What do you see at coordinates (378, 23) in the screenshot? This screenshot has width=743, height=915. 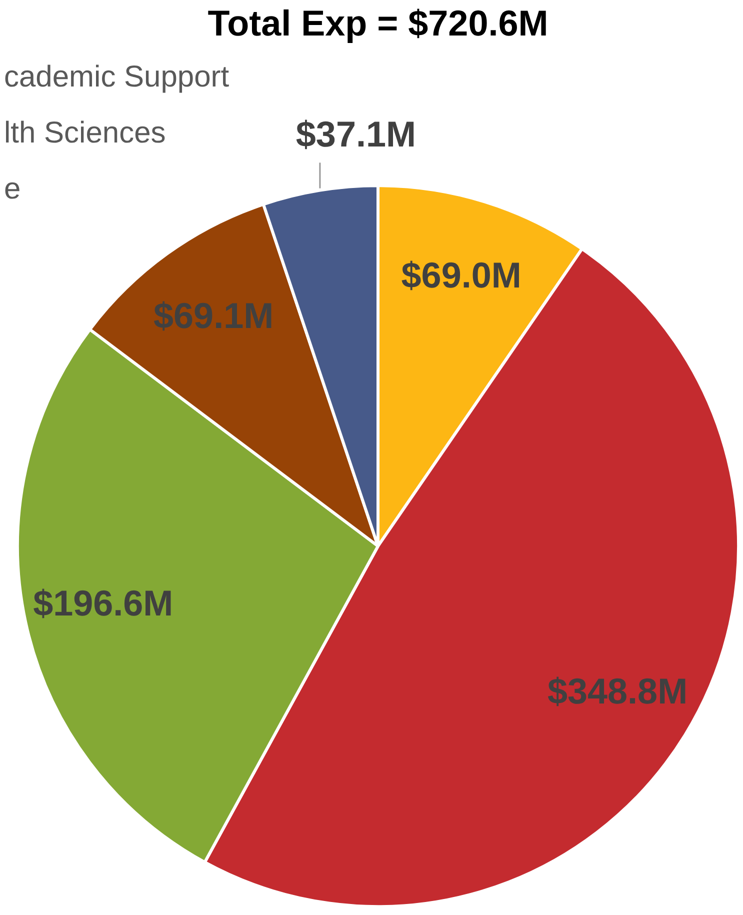 I see `chart-title: Total Exp = $720.6M` at bounding box center [378, 23].